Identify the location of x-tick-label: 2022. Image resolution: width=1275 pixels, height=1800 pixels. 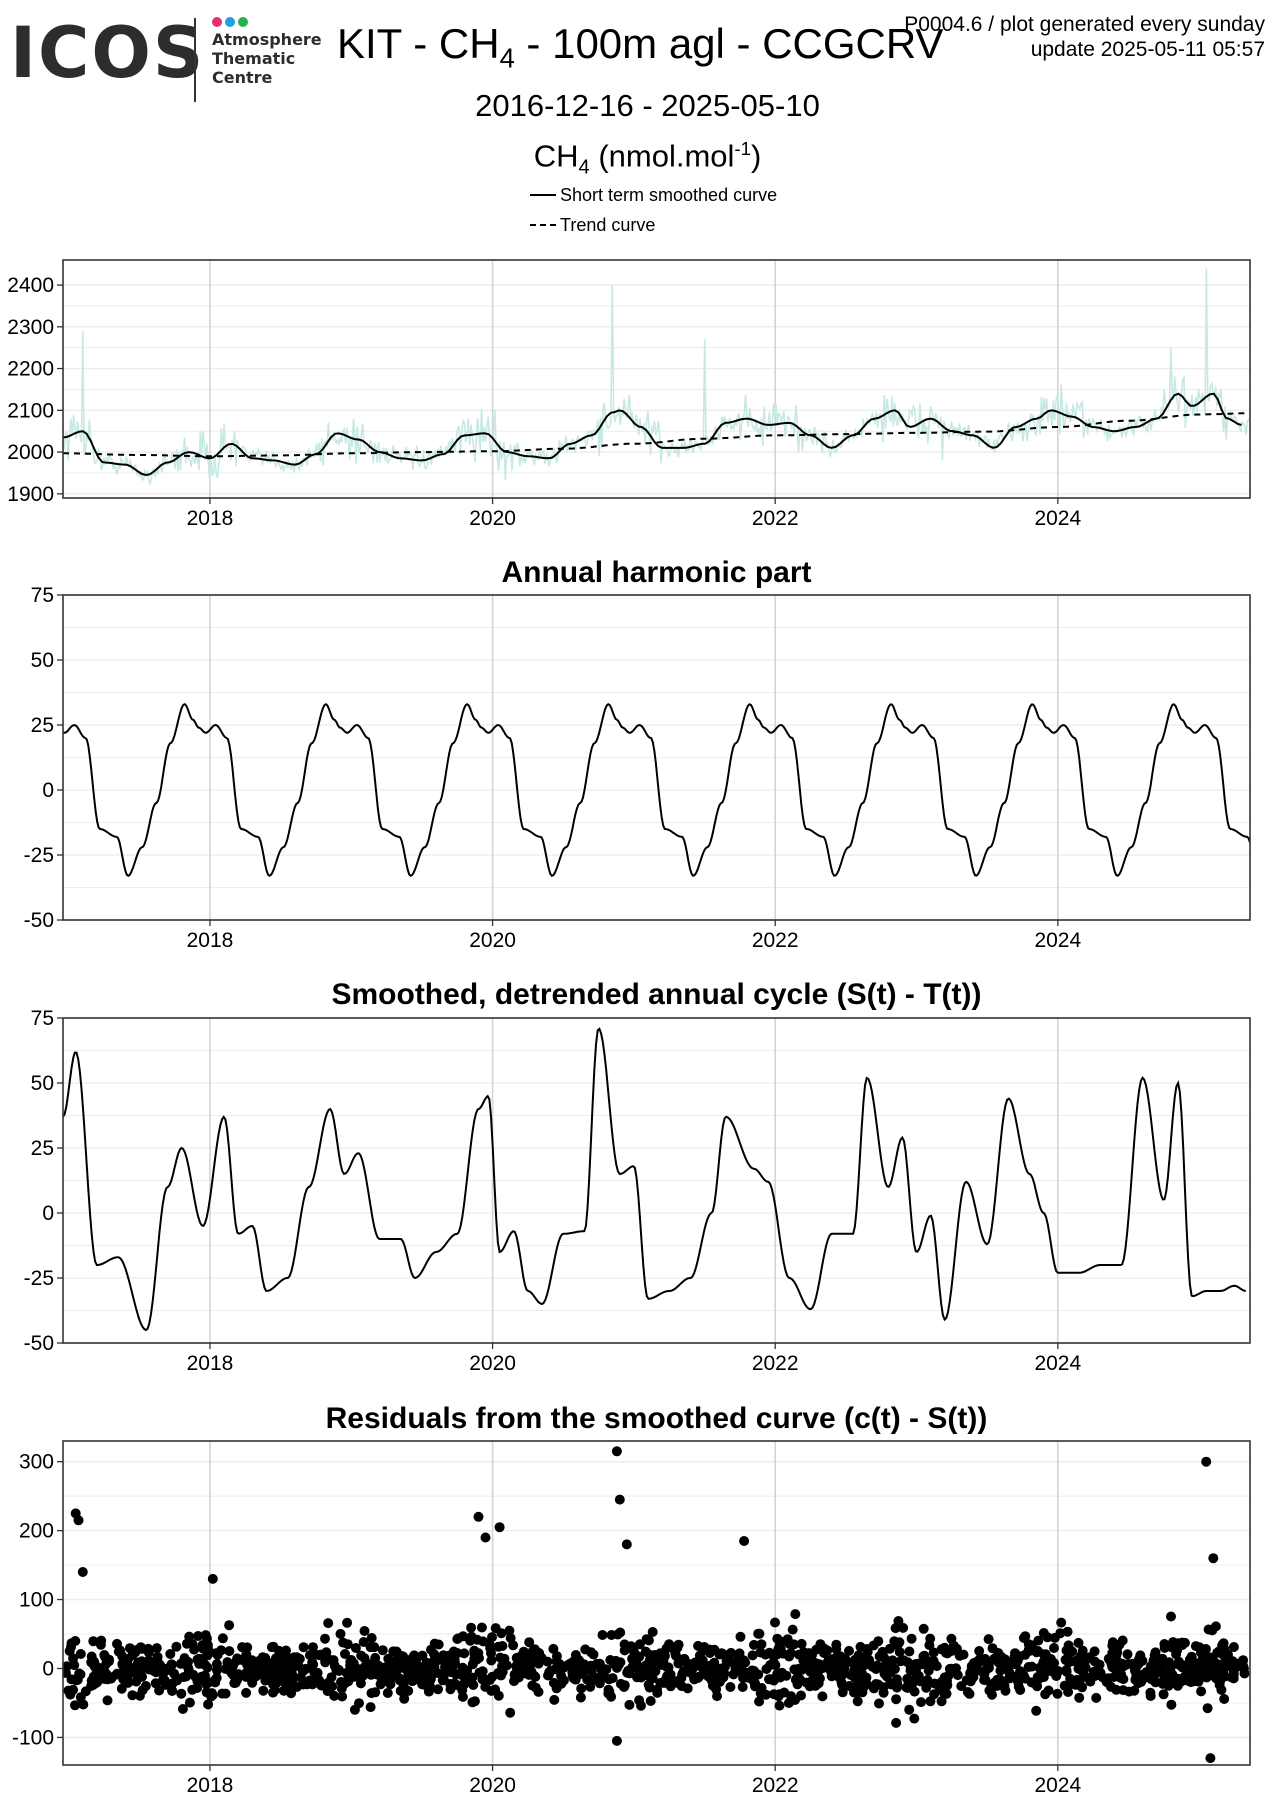
(775, 1785).